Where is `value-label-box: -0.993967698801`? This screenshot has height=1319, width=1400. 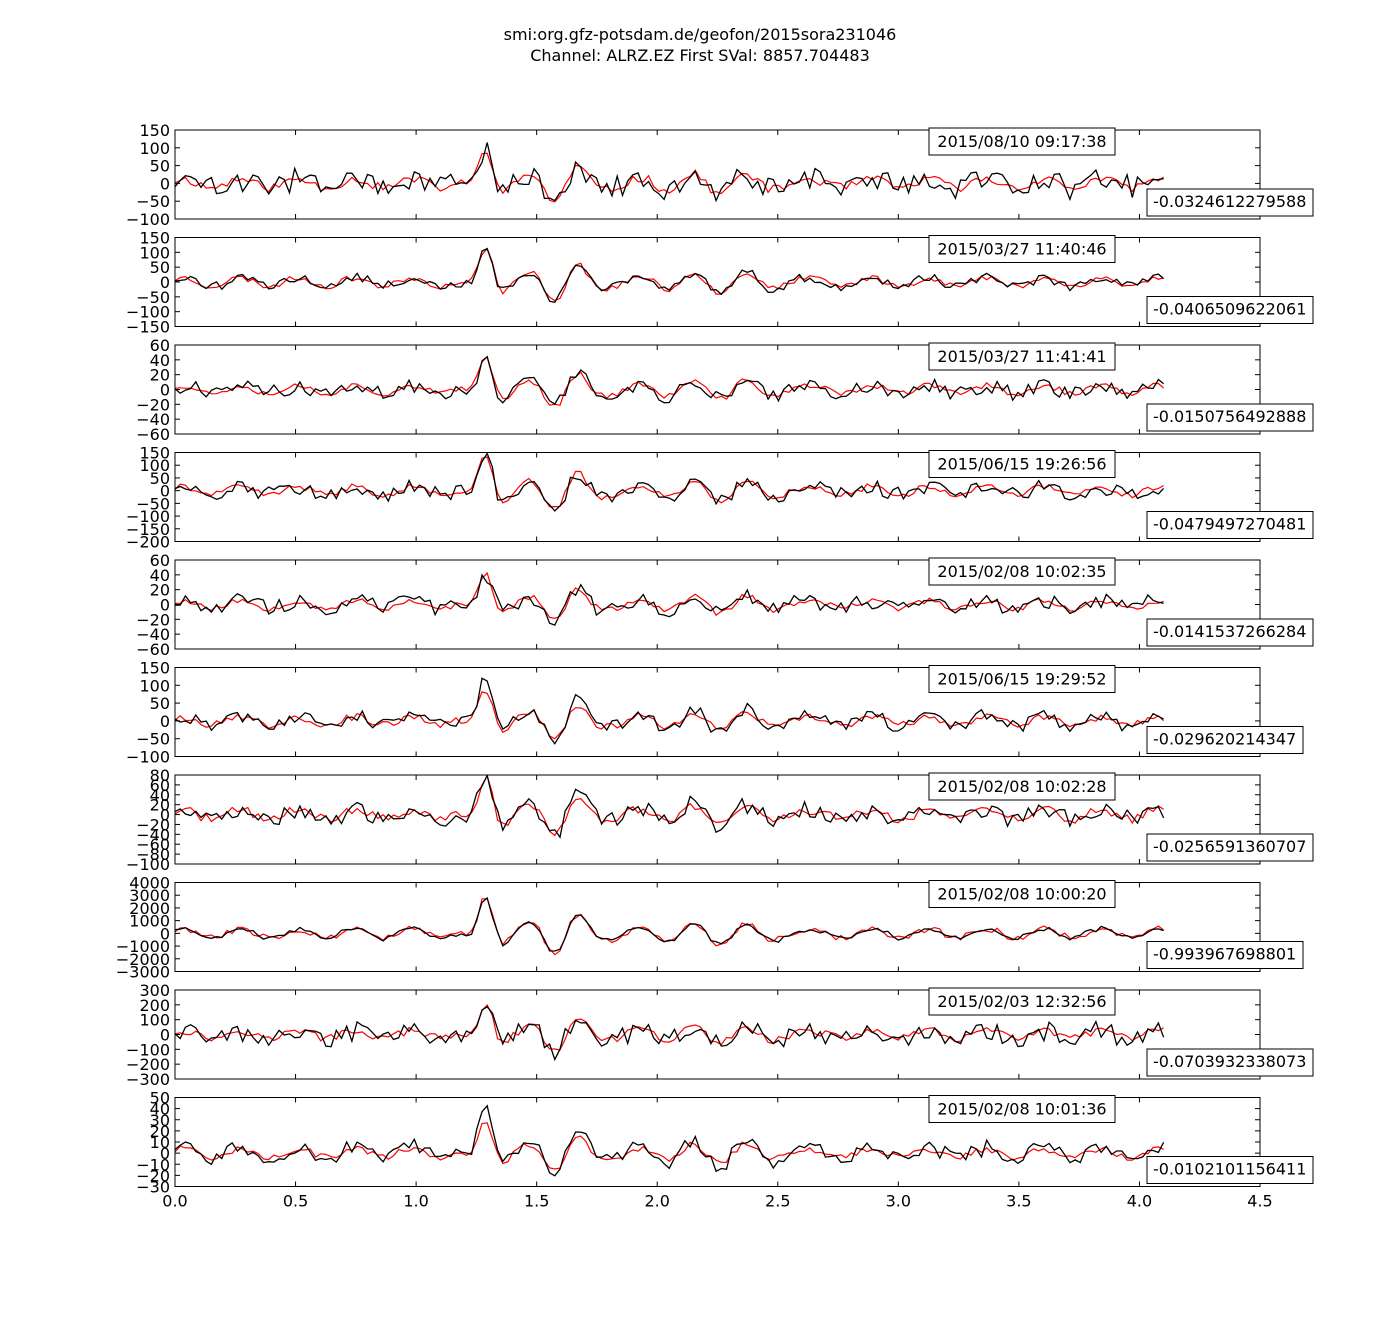 value-label-box: -0.993967698801 is located at coordinates (1225, 955).